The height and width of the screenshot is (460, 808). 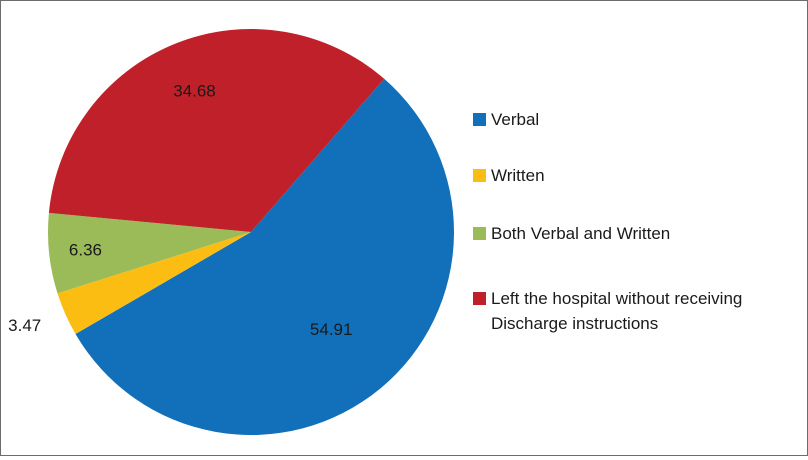 I want to click on data-label-verbal: 54.91, so click(x=331, y=329).